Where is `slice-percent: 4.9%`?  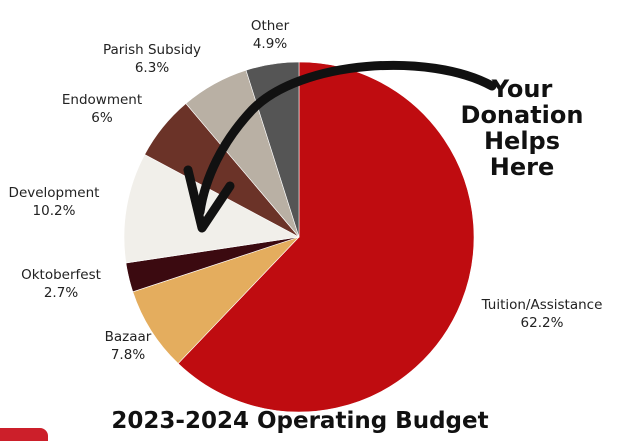
slice-percent: 4.9% is located at coordinates (270, 44).